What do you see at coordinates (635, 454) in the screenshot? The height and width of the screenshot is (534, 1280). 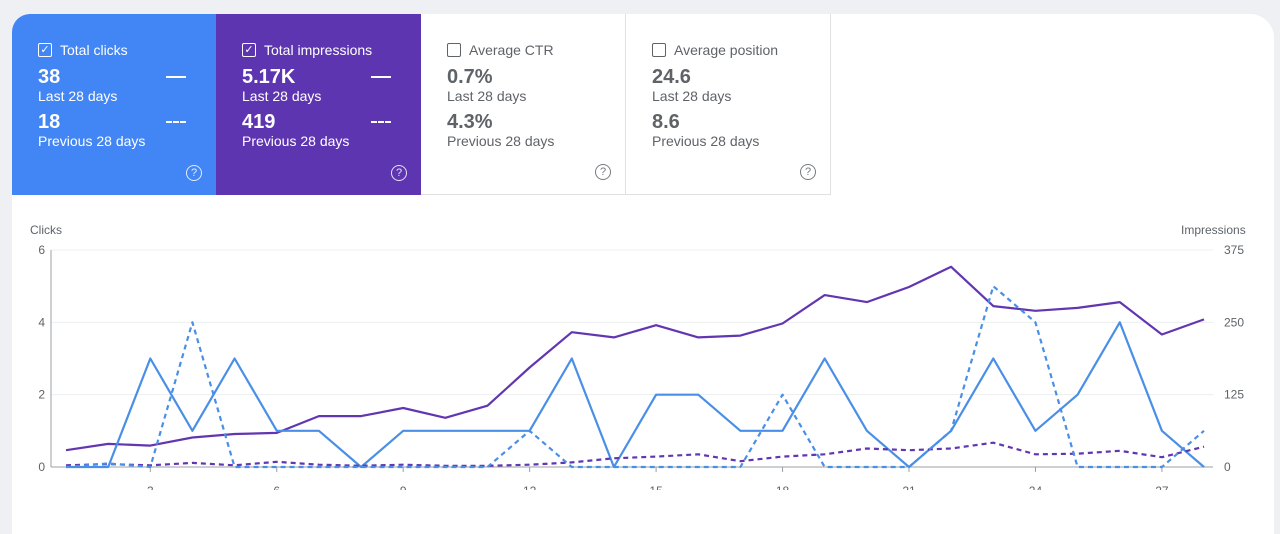 I see `impressions-dashed-series-line` at bounding box center [635, 454].